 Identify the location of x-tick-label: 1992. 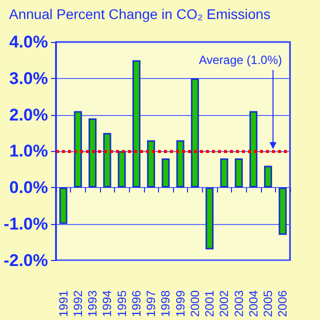
(77, 304).